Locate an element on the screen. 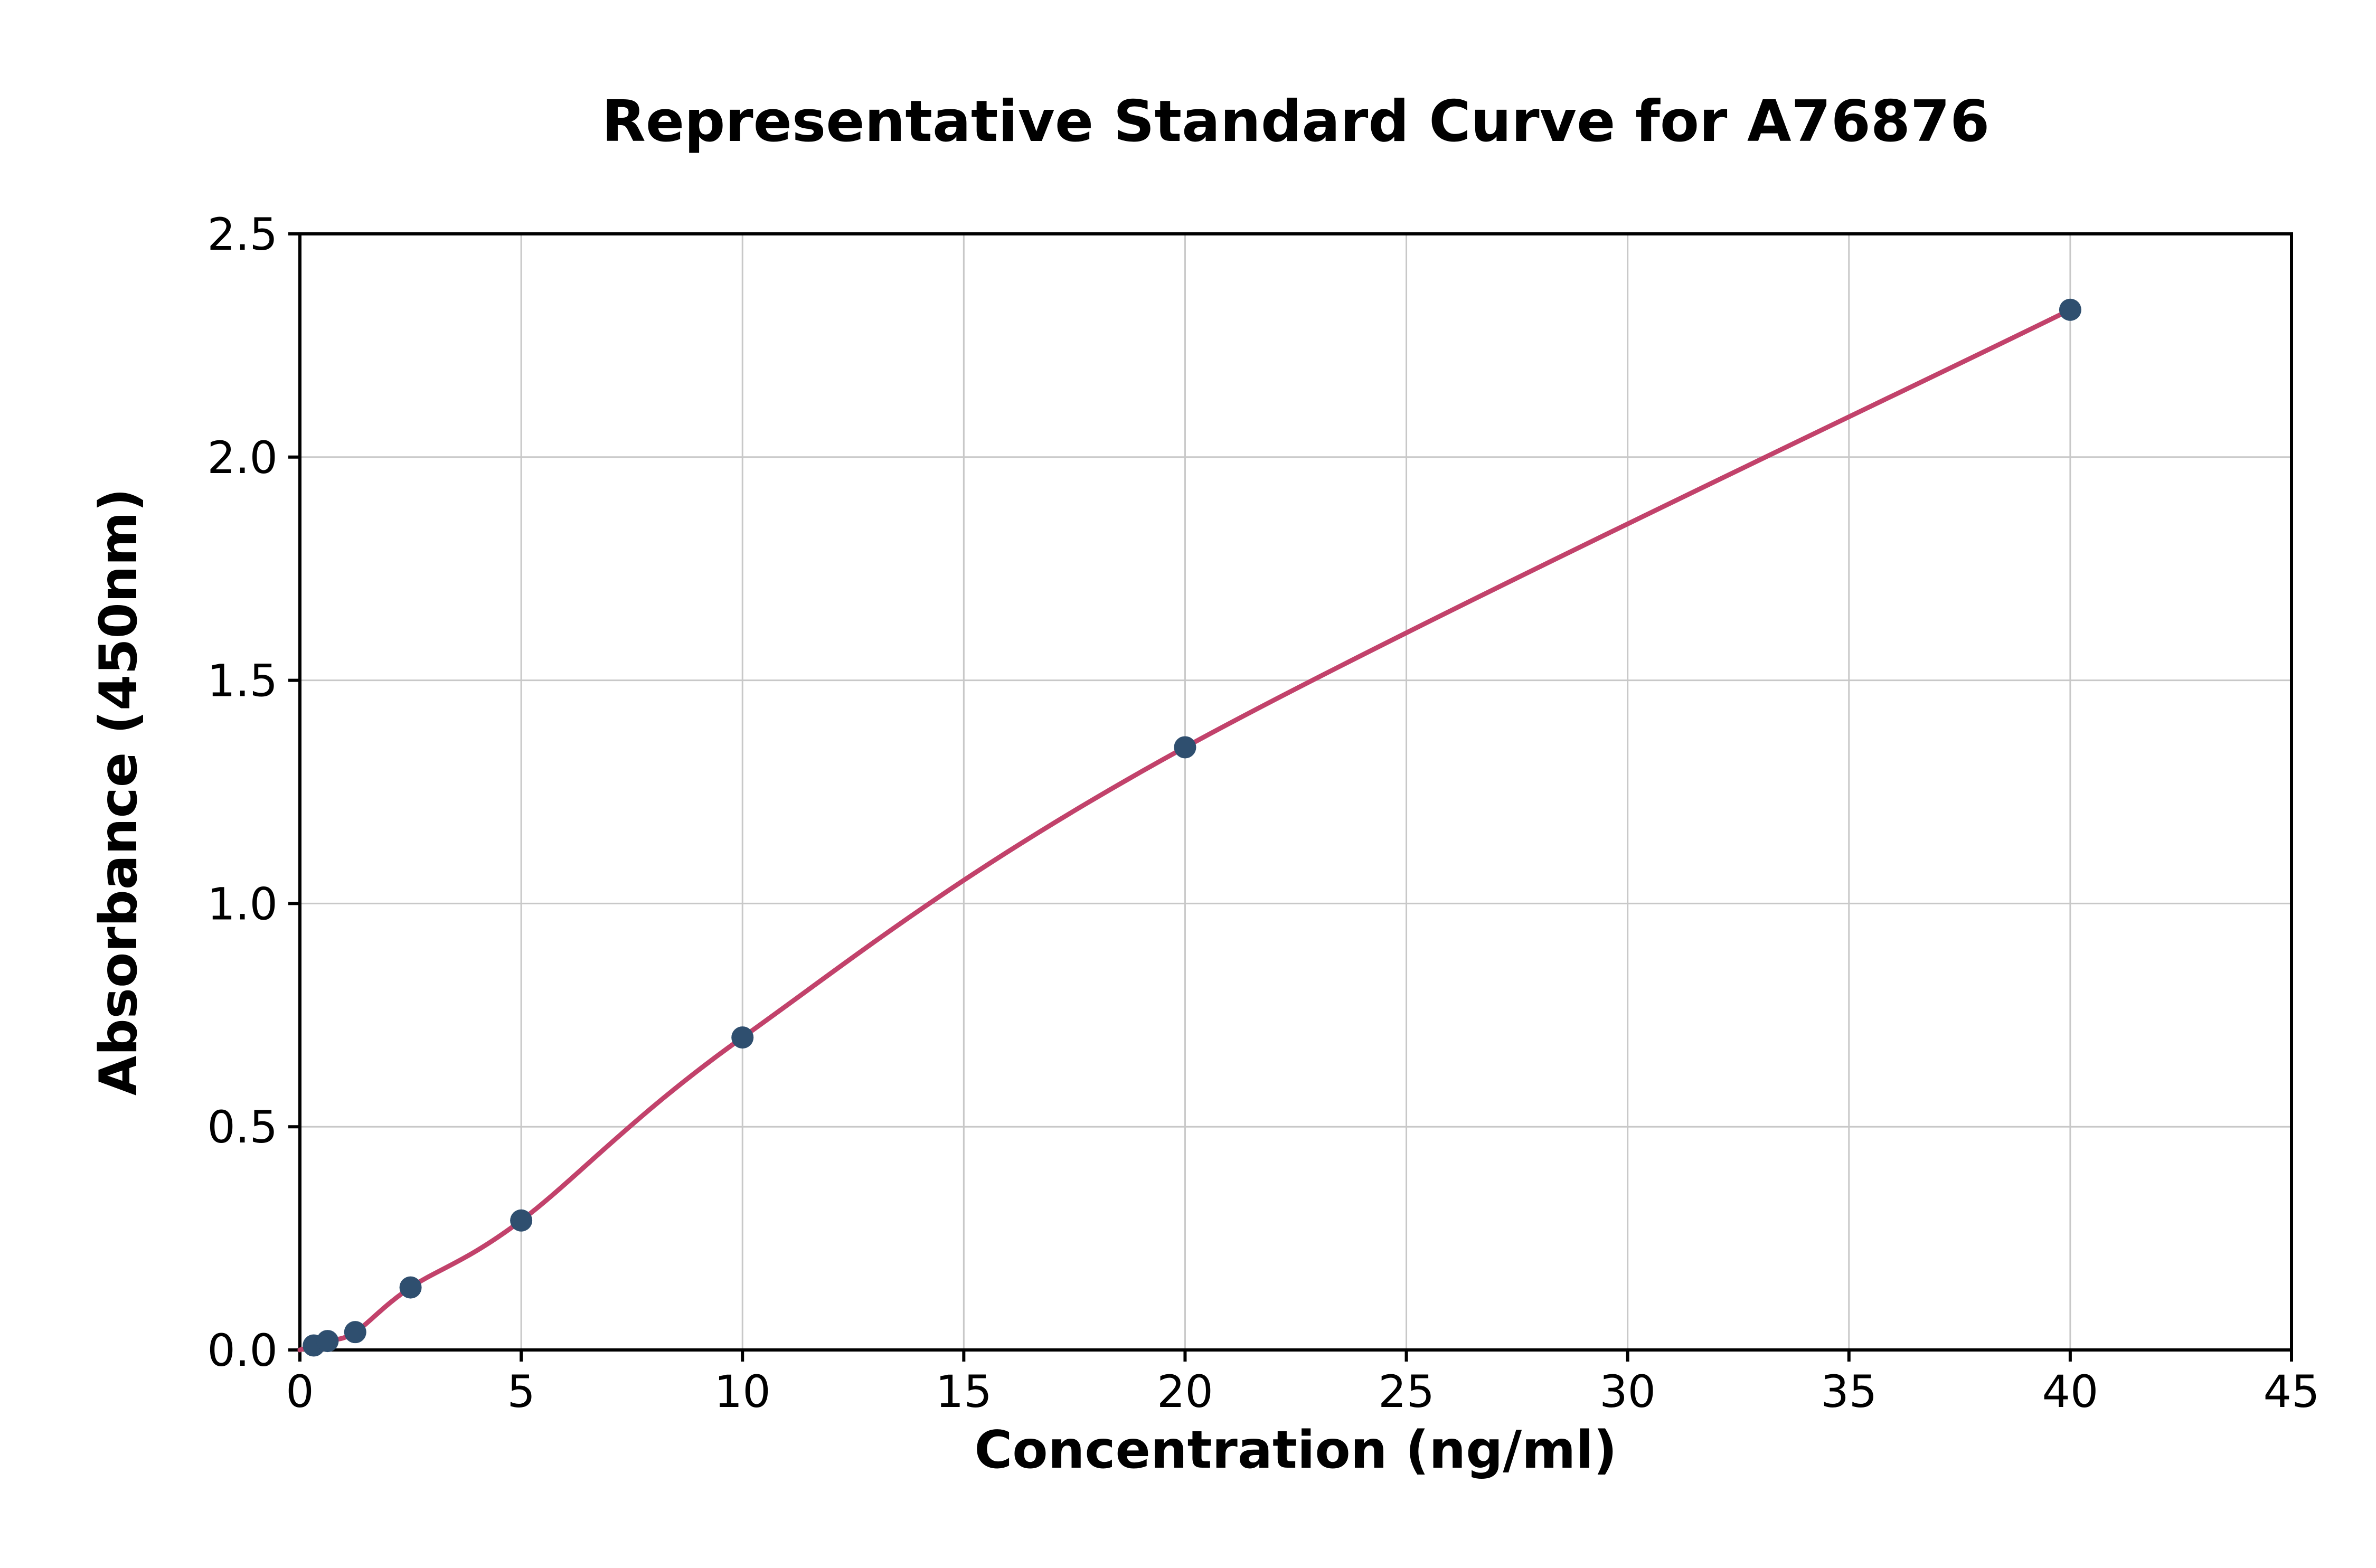 The height and width of the screenshot is (1568, 2376). x-tick-label: 10 is located at coordinates (742, 1392).